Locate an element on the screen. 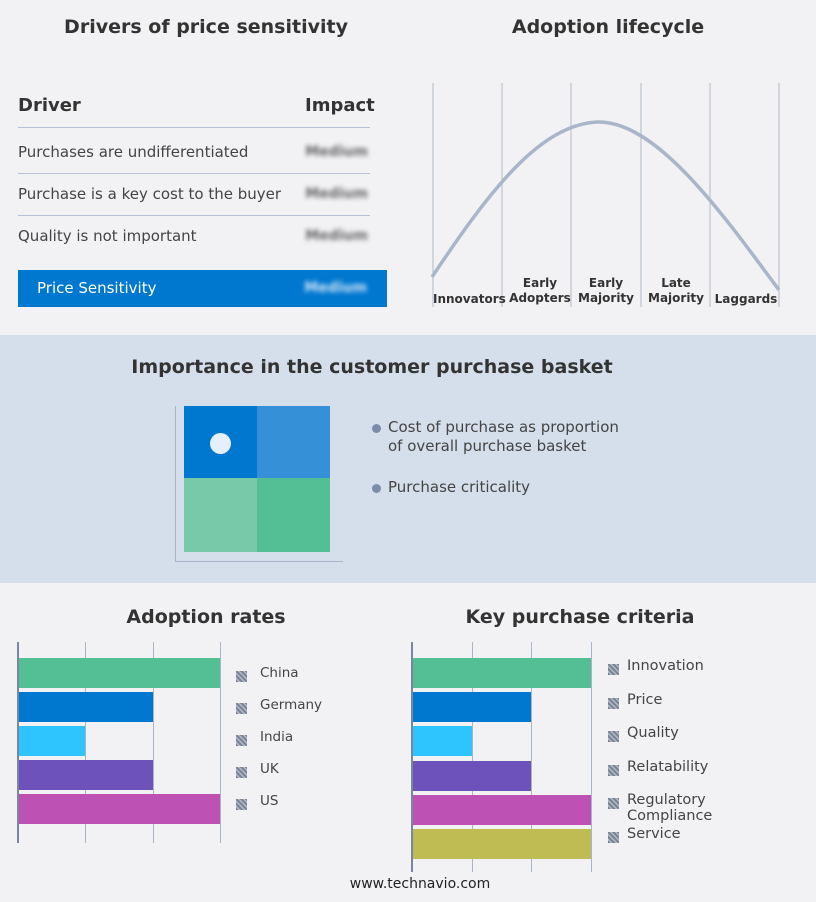 The height and width of the screenshot is (902, 816). bar-china is located at coordinates (119, 673).